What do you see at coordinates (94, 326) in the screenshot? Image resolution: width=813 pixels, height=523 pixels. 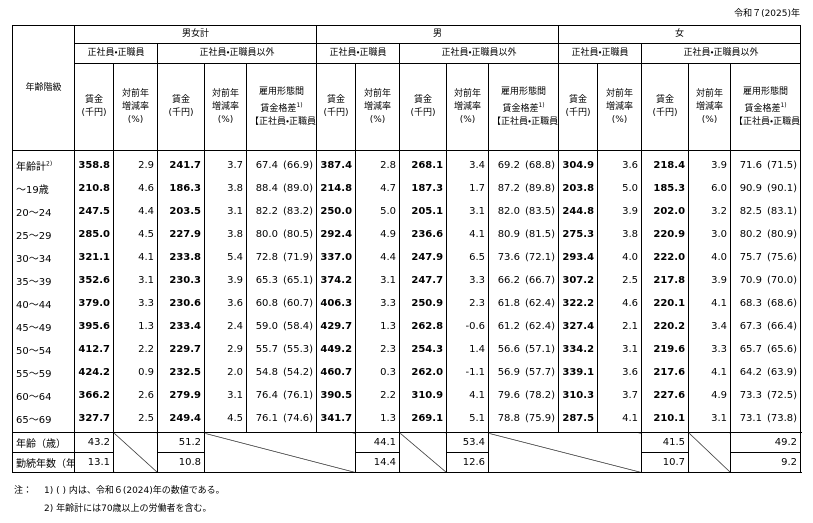 I see `wage-cell: 395.6` at bounding box center [94, 326].